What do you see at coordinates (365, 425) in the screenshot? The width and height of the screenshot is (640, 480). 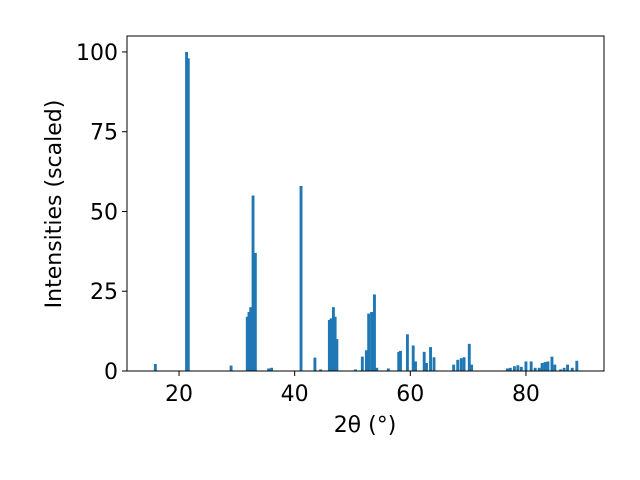 I see `x-axis-label: 2θ (°)` at bounding box center [365, 425].